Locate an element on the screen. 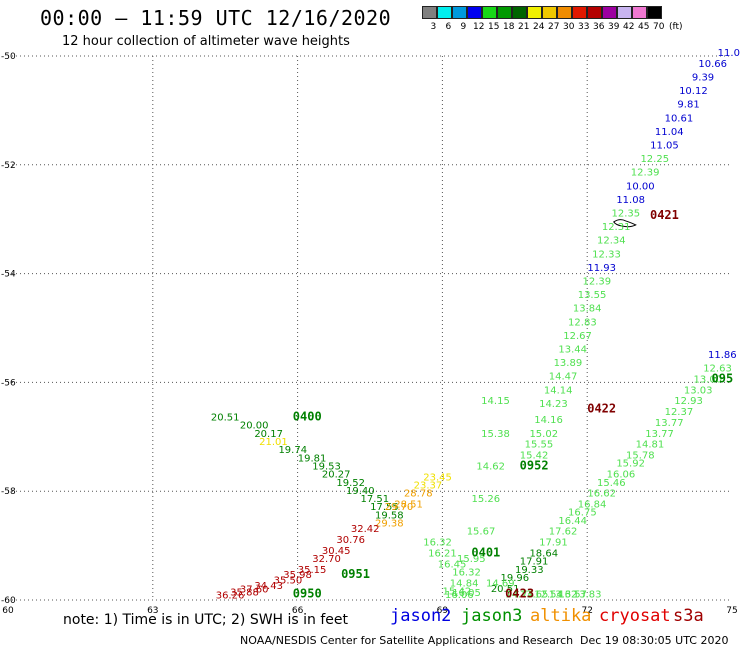 The height and width of the screenshot is (650, 740). data-point-label: 12.83 is located at coordinates (582, 322).